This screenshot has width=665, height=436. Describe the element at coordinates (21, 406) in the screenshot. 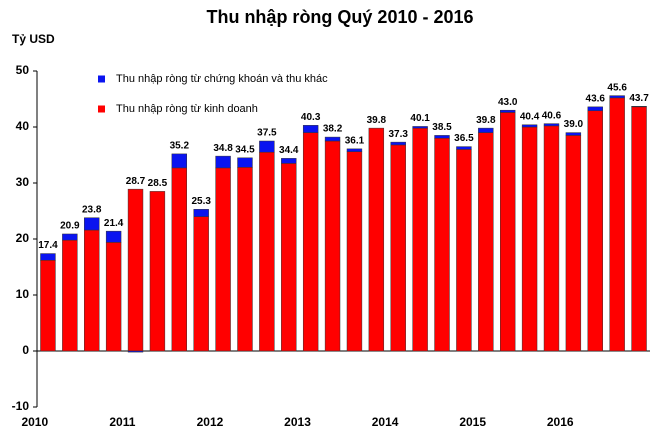

I see `y-tick-label: -10` at that location.